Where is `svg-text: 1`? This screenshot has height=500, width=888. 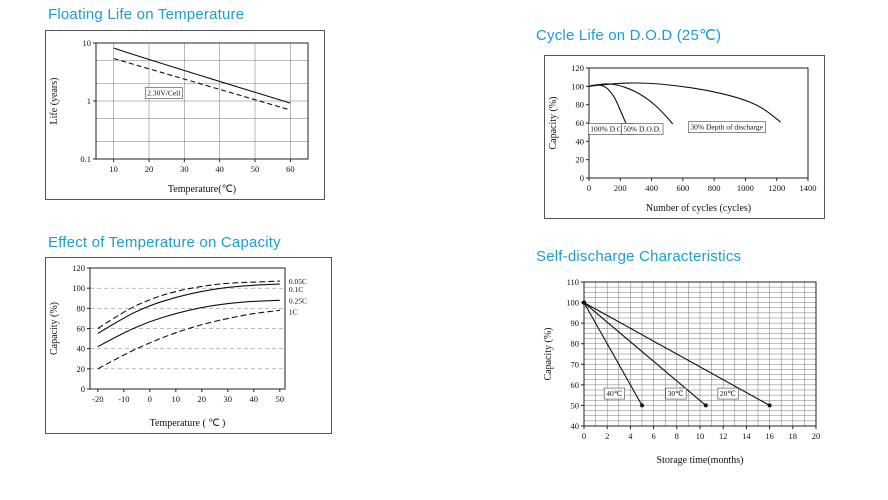 svg-text: 1 is located at coordinates (89, 101).